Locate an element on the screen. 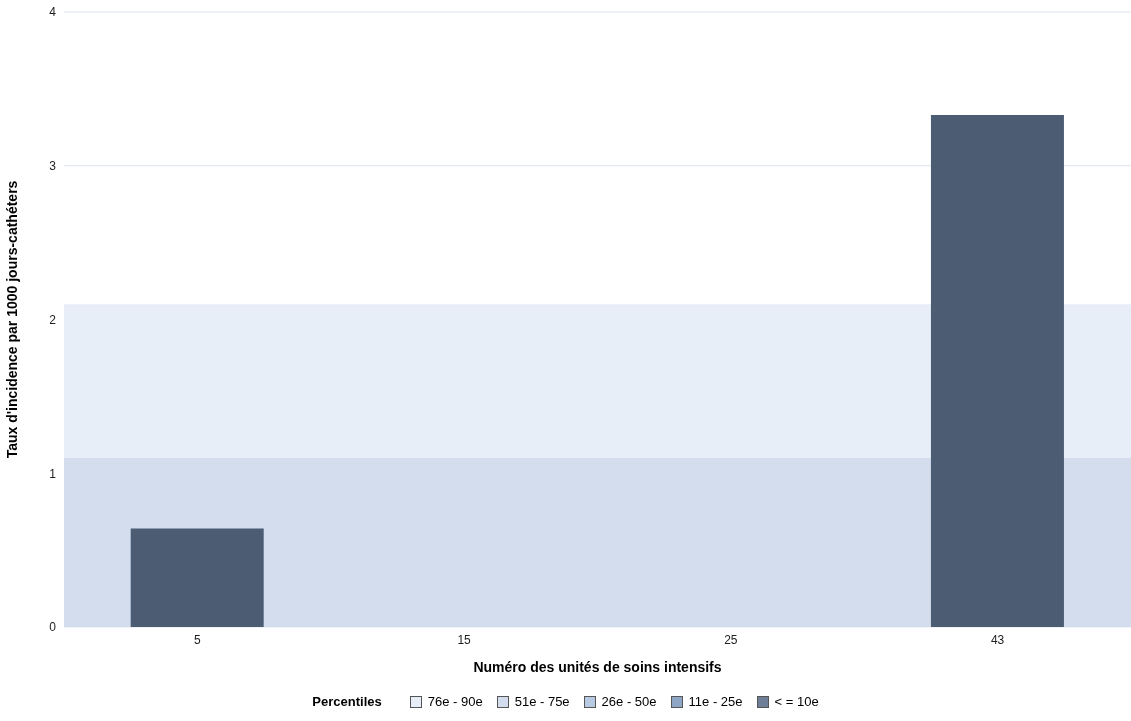 The image size is (1131, 721). legend-label: 11e - 25e is located at coordinates (715, 701).